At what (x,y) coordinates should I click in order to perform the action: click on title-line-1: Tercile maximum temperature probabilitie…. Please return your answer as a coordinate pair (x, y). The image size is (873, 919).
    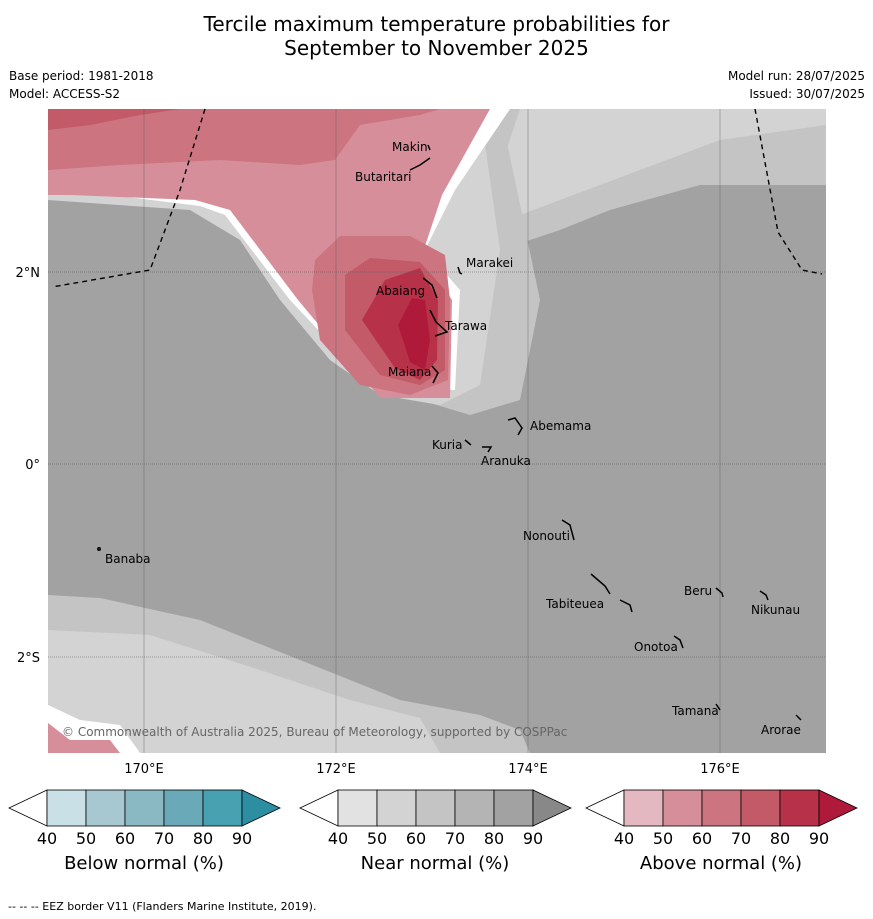
    Looking at the image, I should click on (436, 24).